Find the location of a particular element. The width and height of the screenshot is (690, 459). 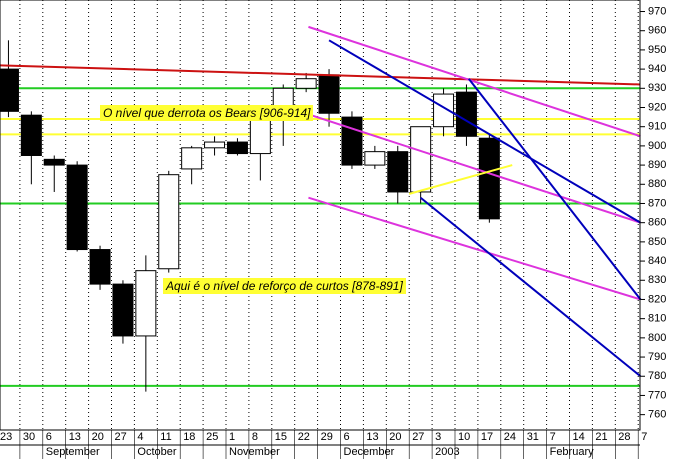

annotation: O nível que derrota os Bears [906-914] is located at coordinates (207, 113).